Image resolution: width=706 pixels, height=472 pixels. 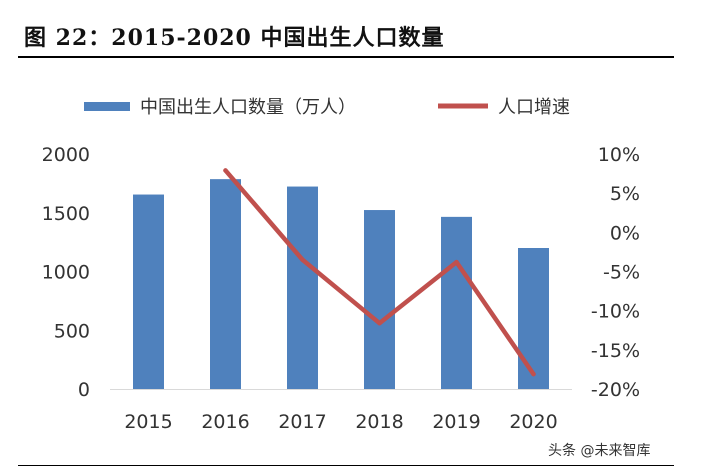 I want to click on x-tick-label: 2019, so click(x=456, y=422).